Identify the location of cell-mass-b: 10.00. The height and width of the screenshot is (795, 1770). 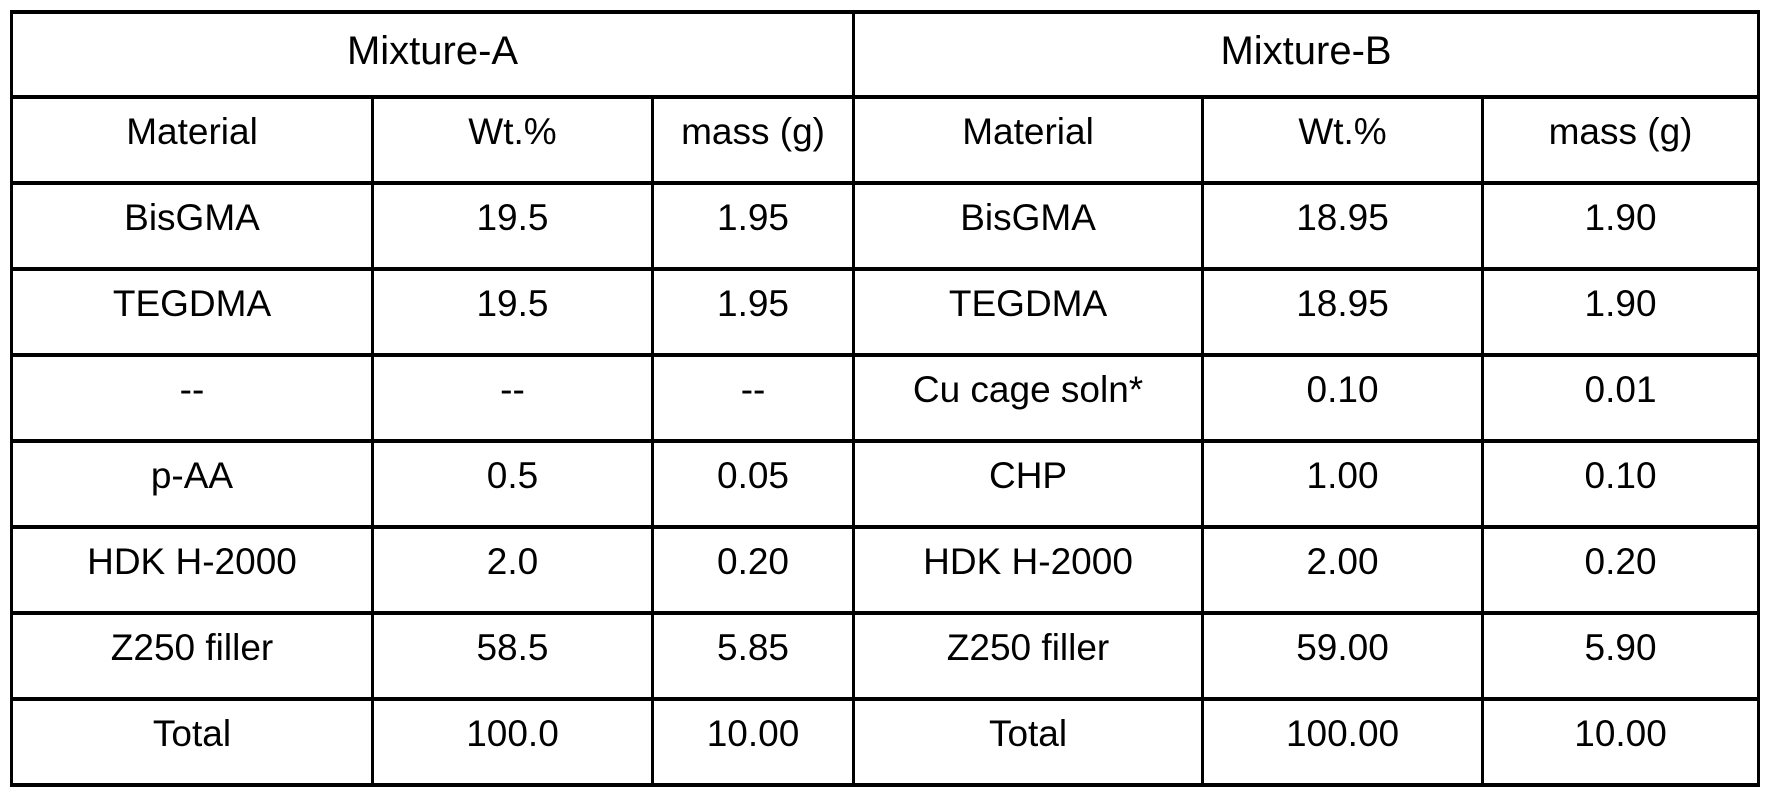
(1621, 742).